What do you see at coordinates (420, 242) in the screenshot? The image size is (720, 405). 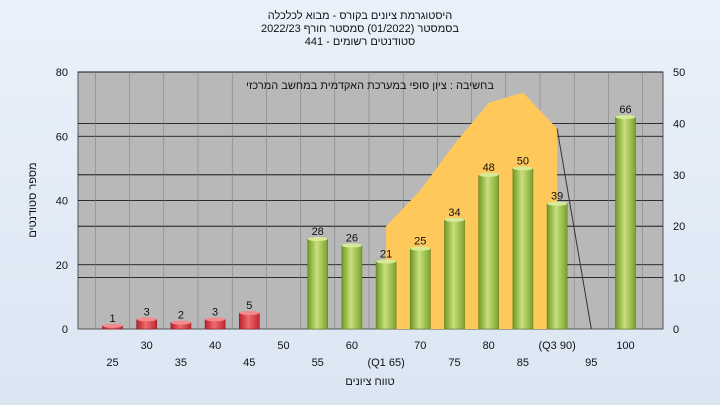 I see `bar-label: 25` at bounding box center [420, 242].